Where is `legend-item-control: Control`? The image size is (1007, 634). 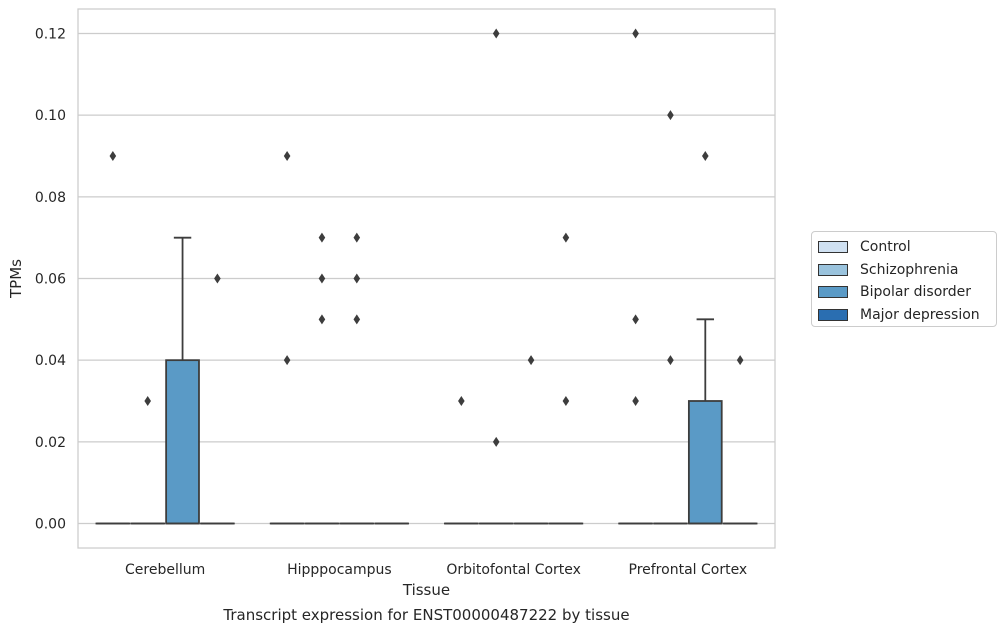
legend-item-control: Control is located at coordinates (904, 247).